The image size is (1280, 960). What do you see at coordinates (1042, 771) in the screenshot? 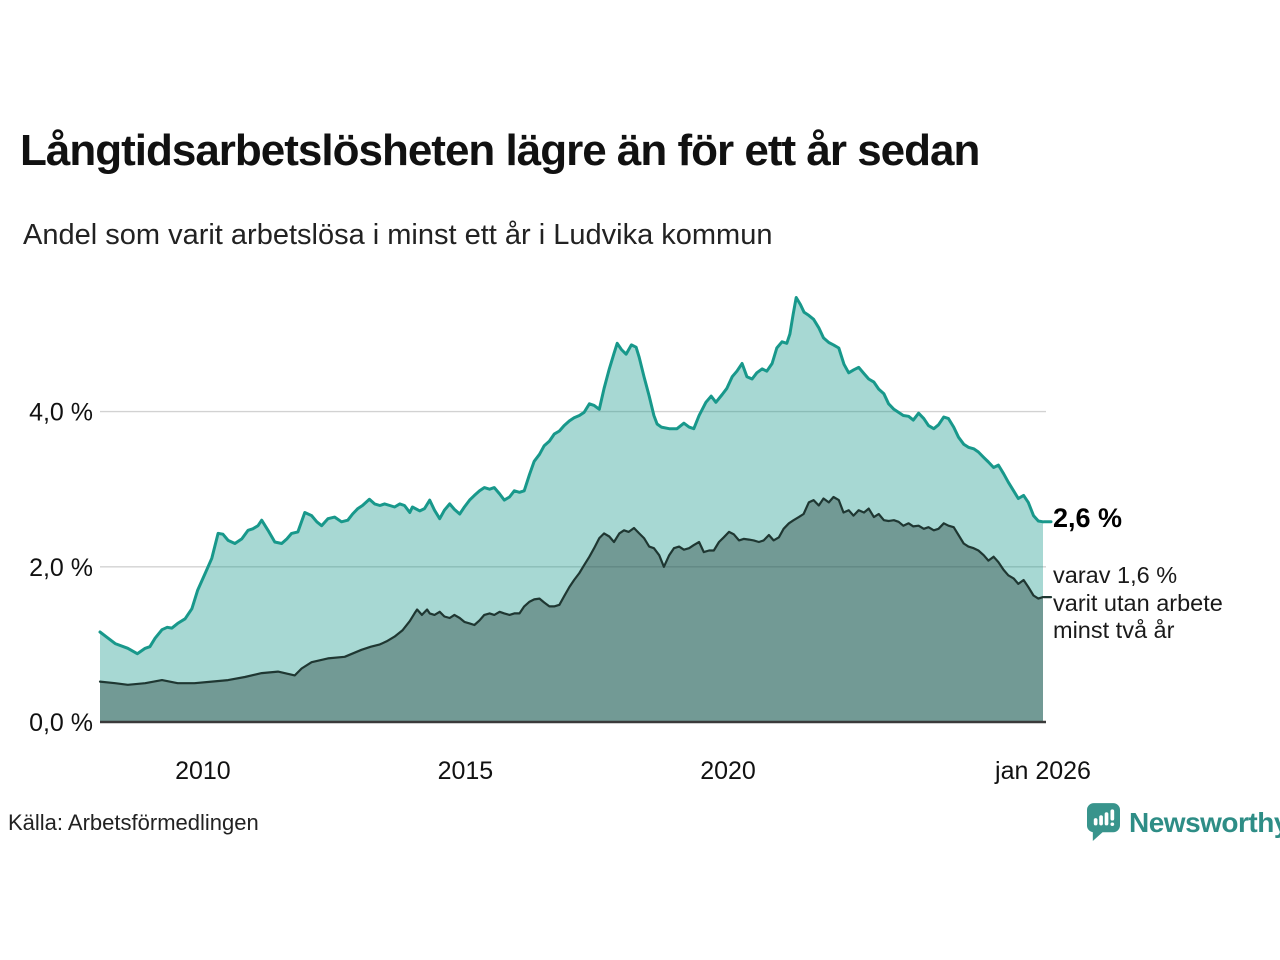
I see `x-axis-tick-label: jan 2026` at bounding box center [1042, 771].